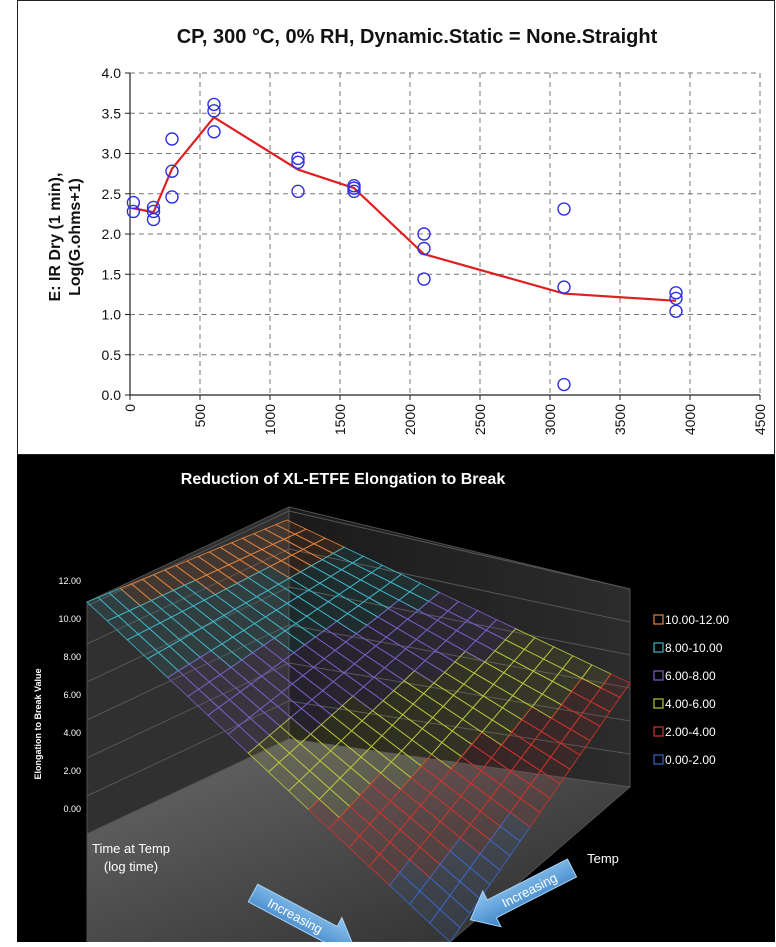 This screenshot has height=947, width=776. Describe the element at coordinates (301, 915) in the screenshot. I see `arrow-right-icon` at that location.